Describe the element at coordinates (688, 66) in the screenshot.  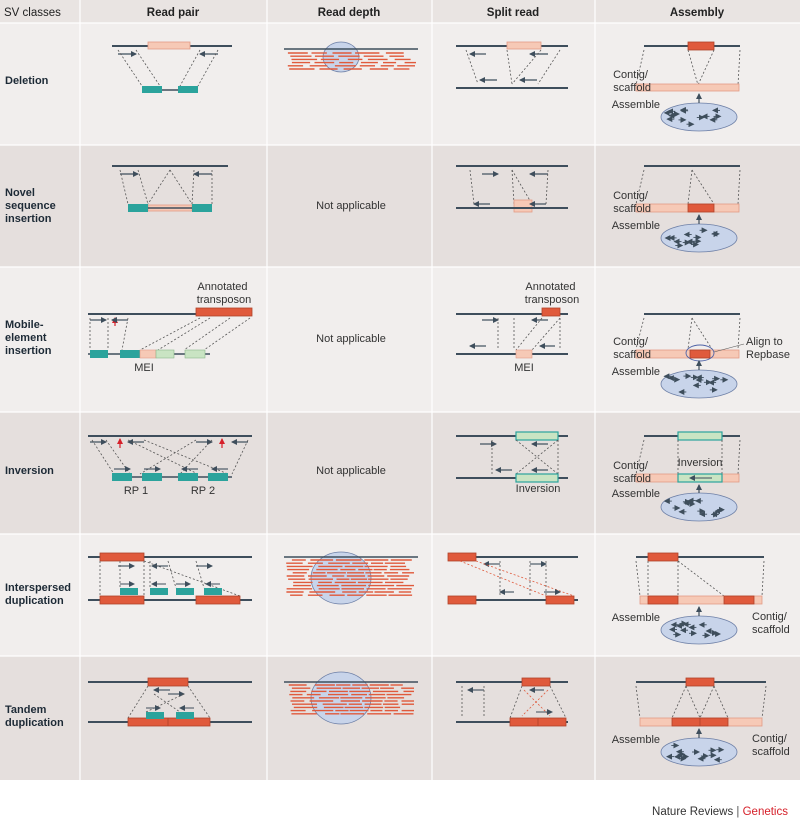
I see `deletion-assembly` at that location.